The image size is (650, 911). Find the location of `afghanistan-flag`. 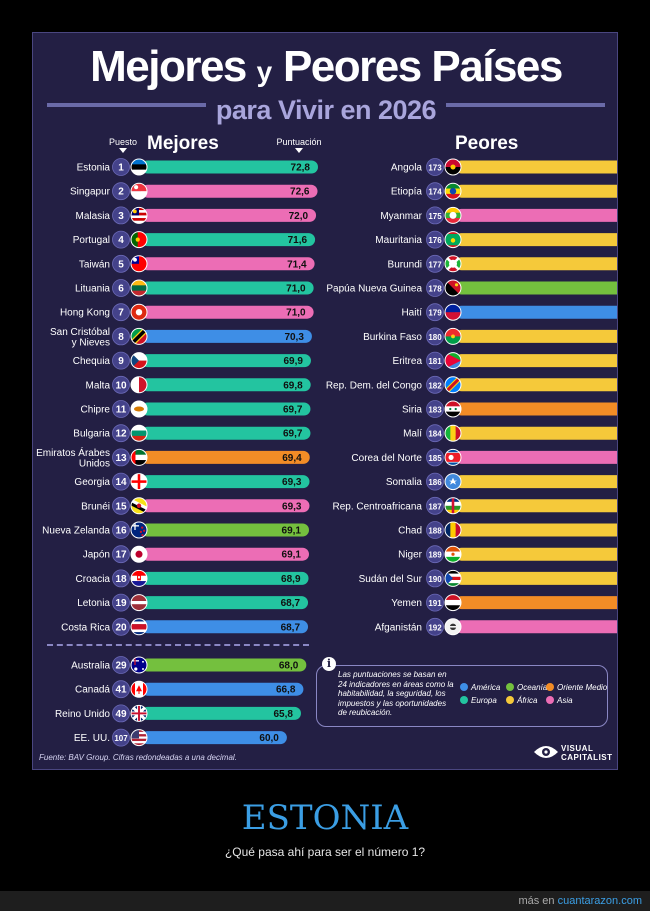

afghanistan-flag is located at coordinates (453, 627).